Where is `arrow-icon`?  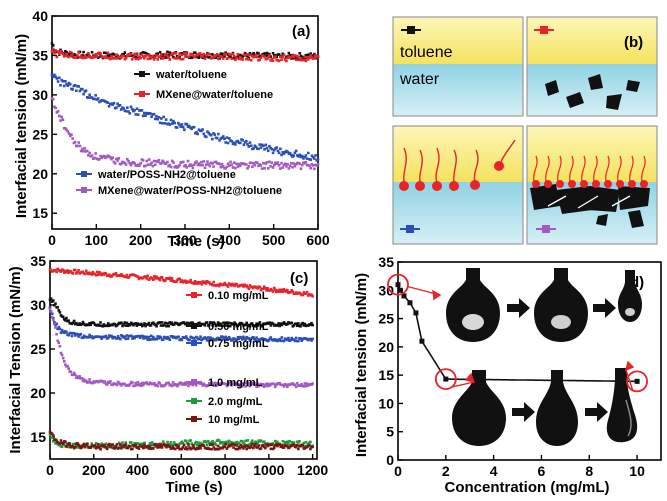
arrow-icon is located at coordinates (604, 308).